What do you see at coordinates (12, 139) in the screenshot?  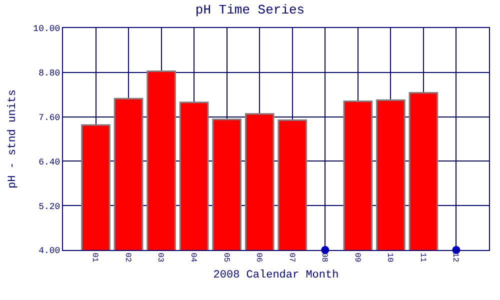 I see `y-axis-title: pH - stnd units` at bounding box center [12, 139].